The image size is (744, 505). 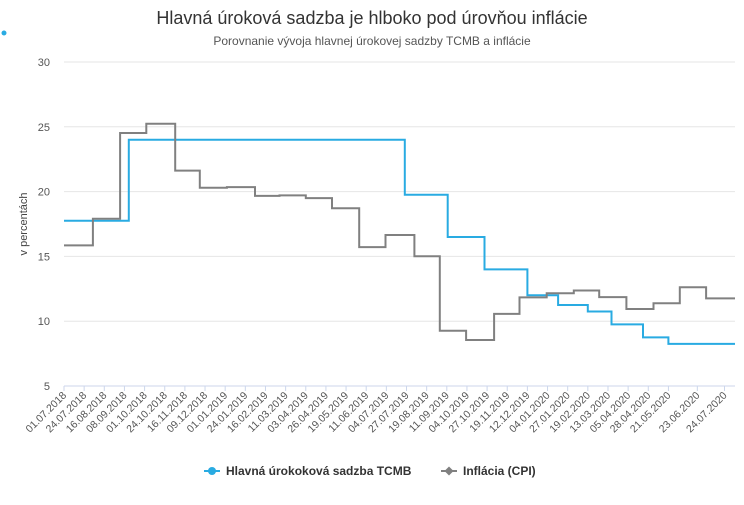 I want to click on legend-item-0: Hlavná úrokoková sadzba TCMB, so click(x=308, y=471).